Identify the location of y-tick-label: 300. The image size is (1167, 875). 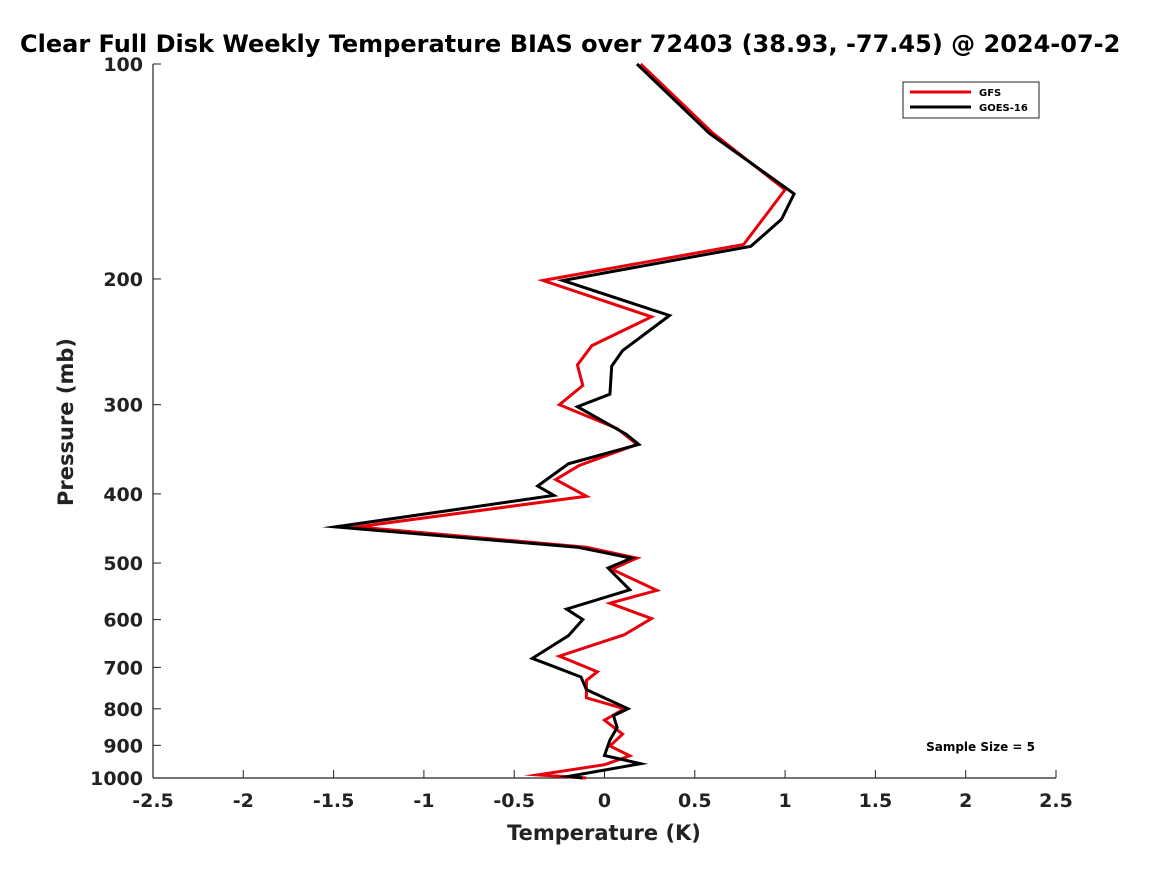
(123, 406).